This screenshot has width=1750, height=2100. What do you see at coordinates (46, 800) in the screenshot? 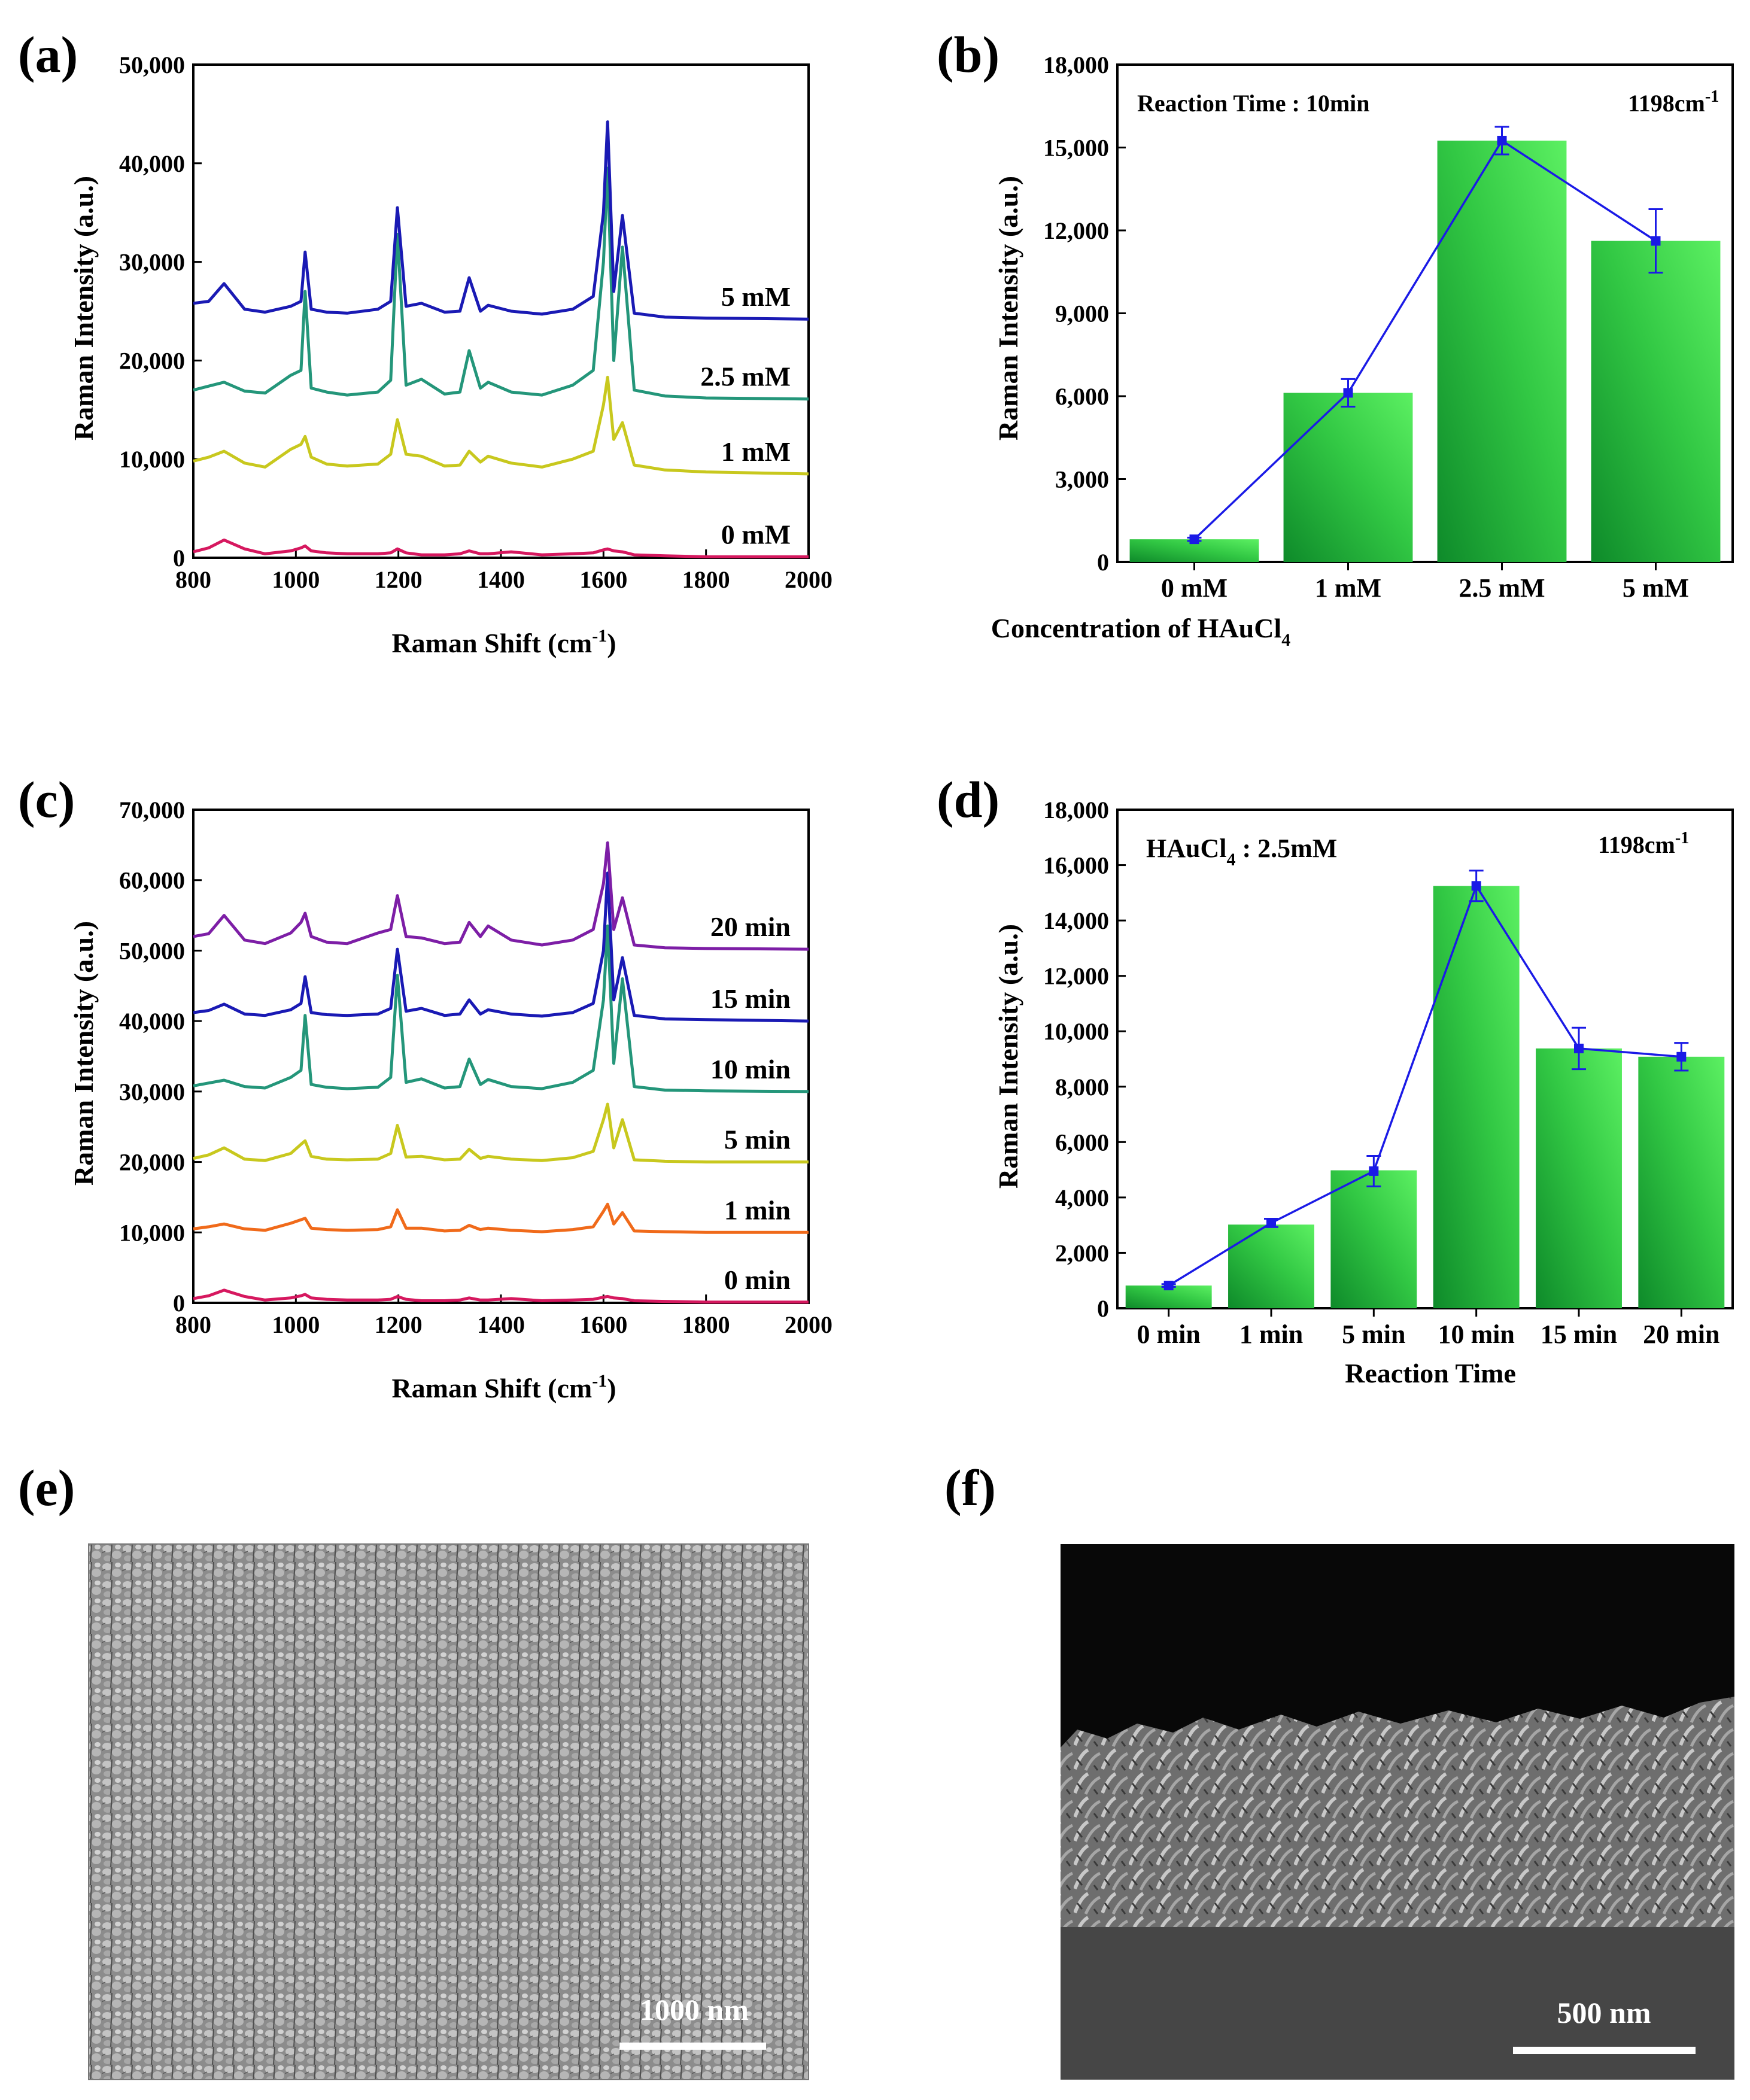
I see `panel-label-c: (c)` at bounding box center [46, 800].